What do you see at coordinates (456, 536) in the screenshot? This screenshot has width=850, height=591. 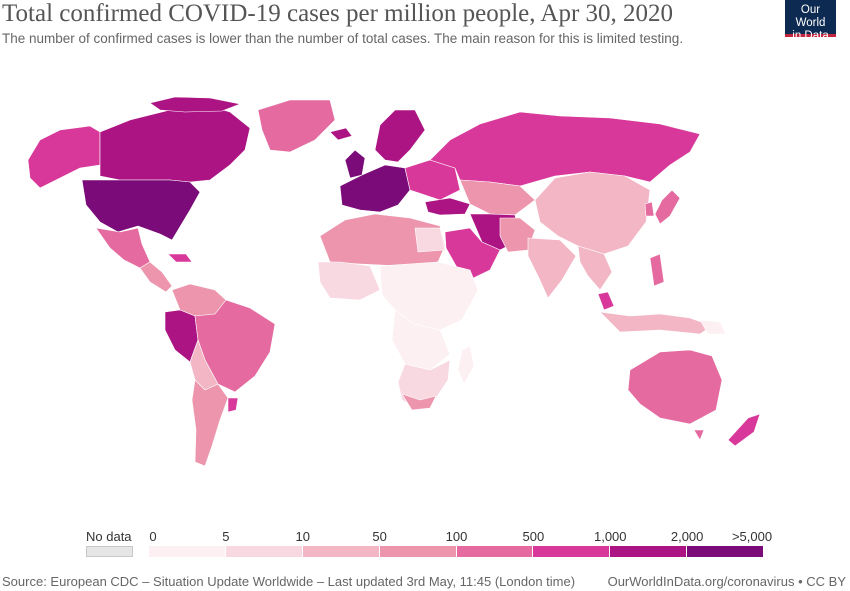 I see `legend-tick-label: 100` at bounding box center [456, 536].